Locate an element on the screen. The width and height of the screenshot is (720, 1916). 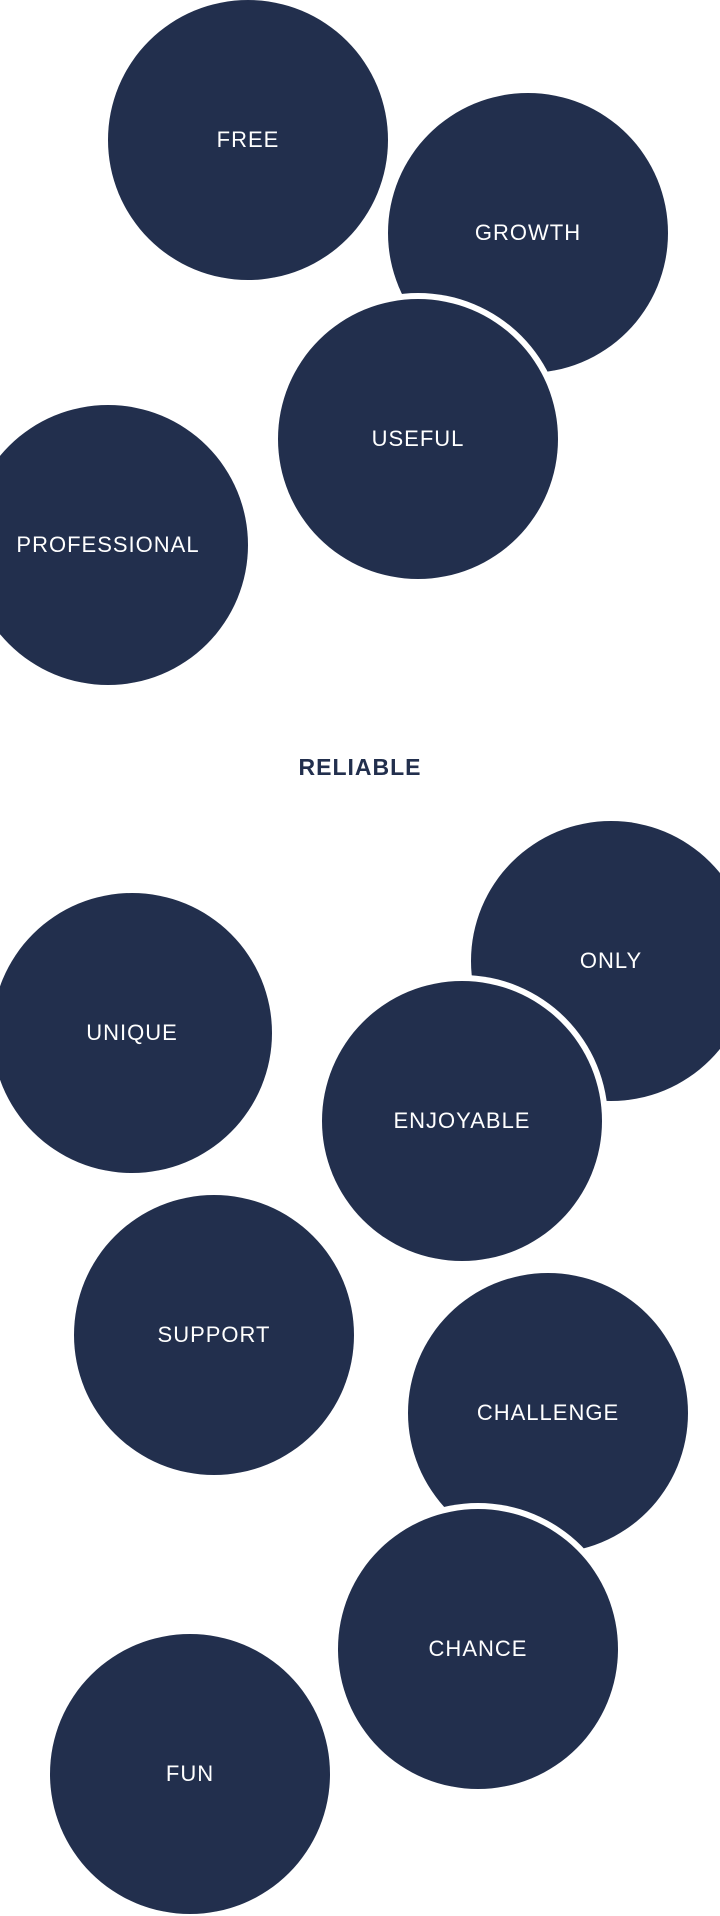
bubble-useful: USEFUL is located at coordinates (418, 439).